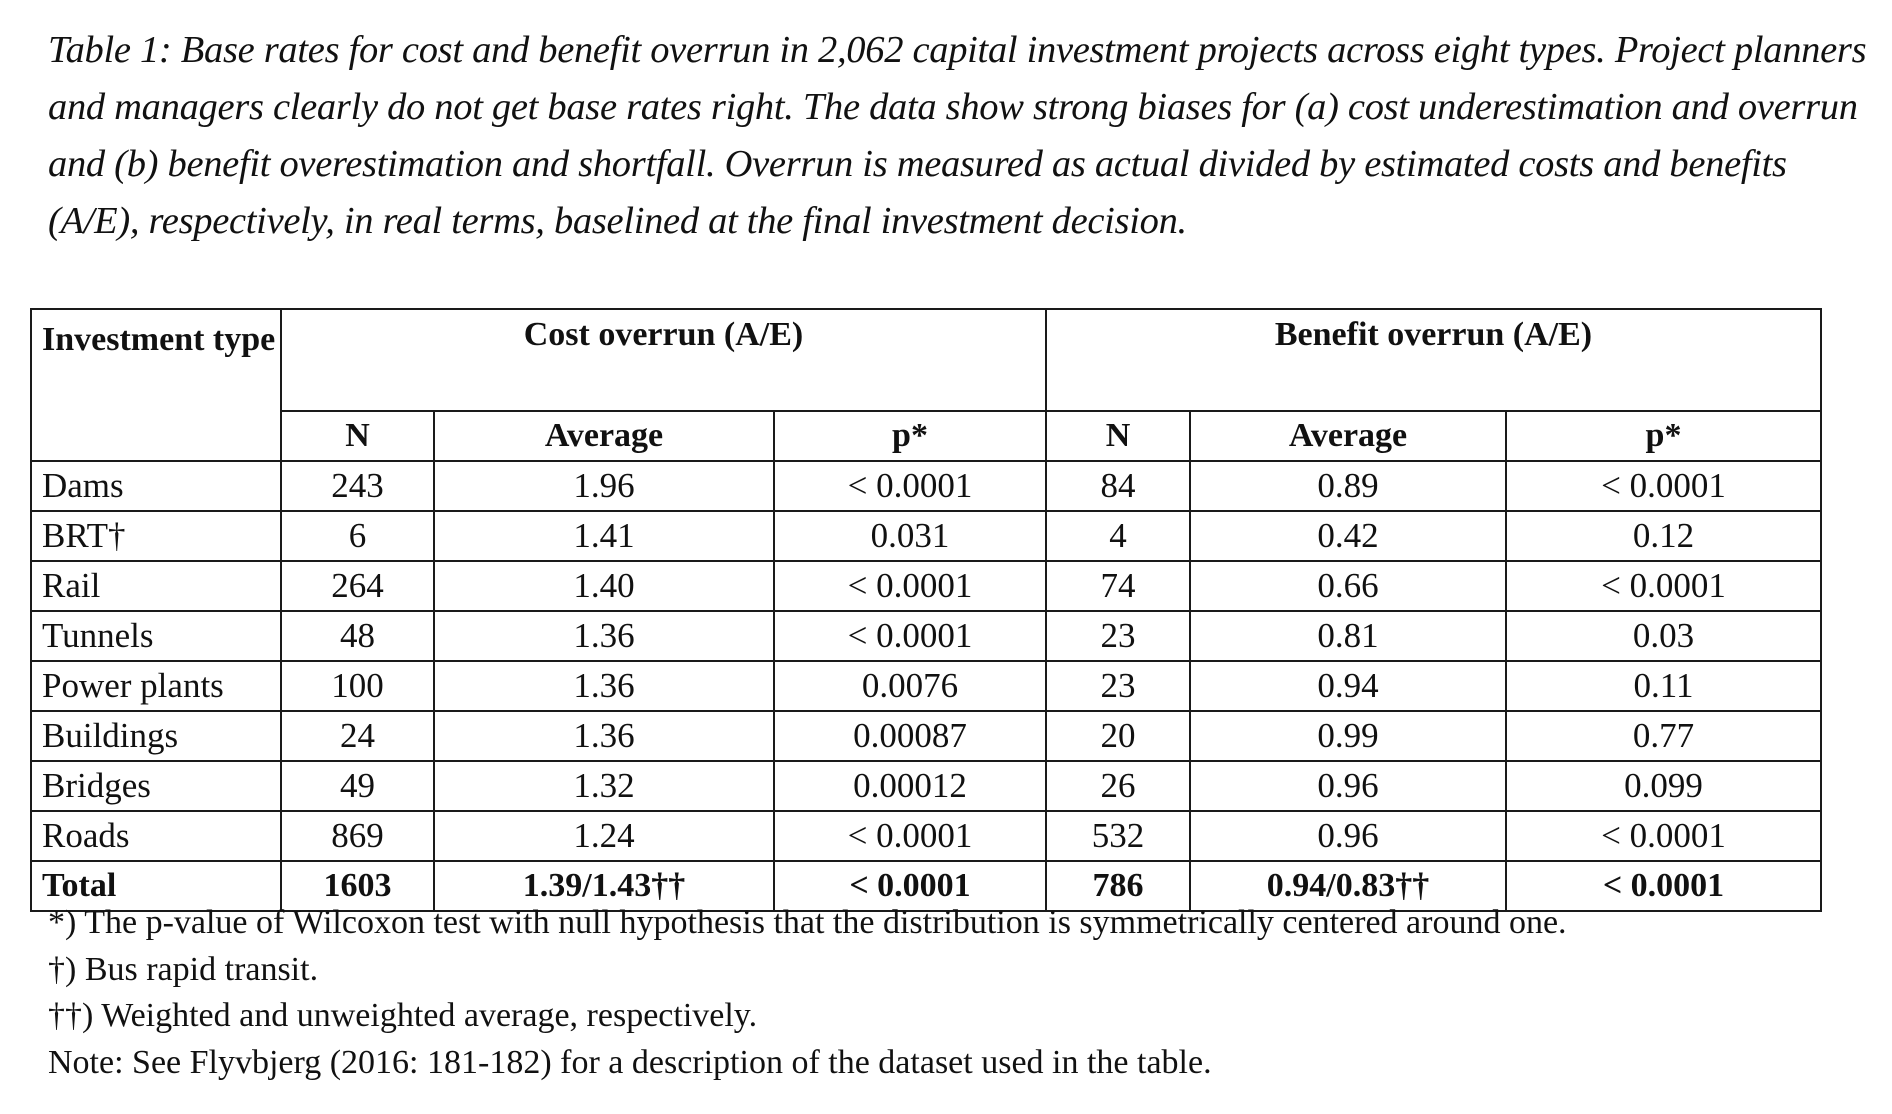 This screenshot has width=1892, height=1114. What do you see at coordinates (1348, 586) in the screenshot?
I see `benefit-average-cell: 0.66` at bounding box center [1348, 586].